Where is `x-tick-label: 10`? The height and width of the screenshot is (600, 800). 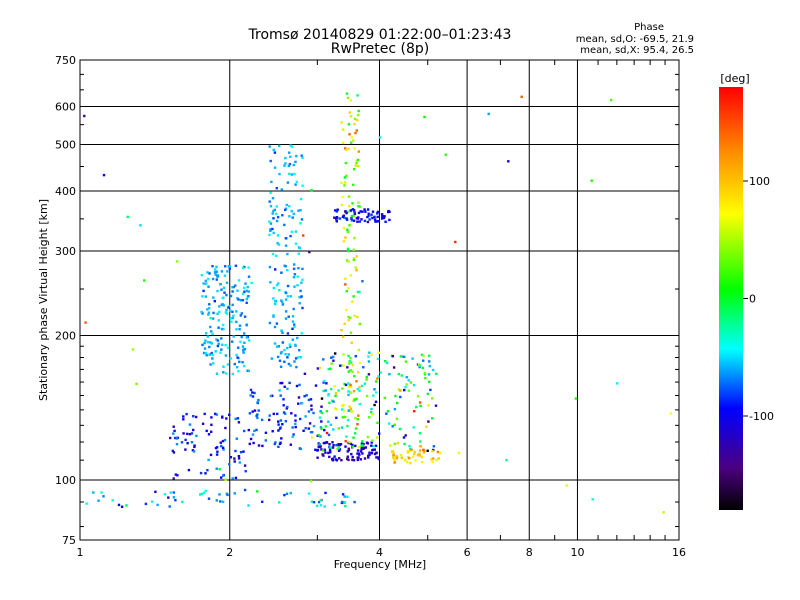 x-tick-label: 10 is located at coordinates (577, 552).